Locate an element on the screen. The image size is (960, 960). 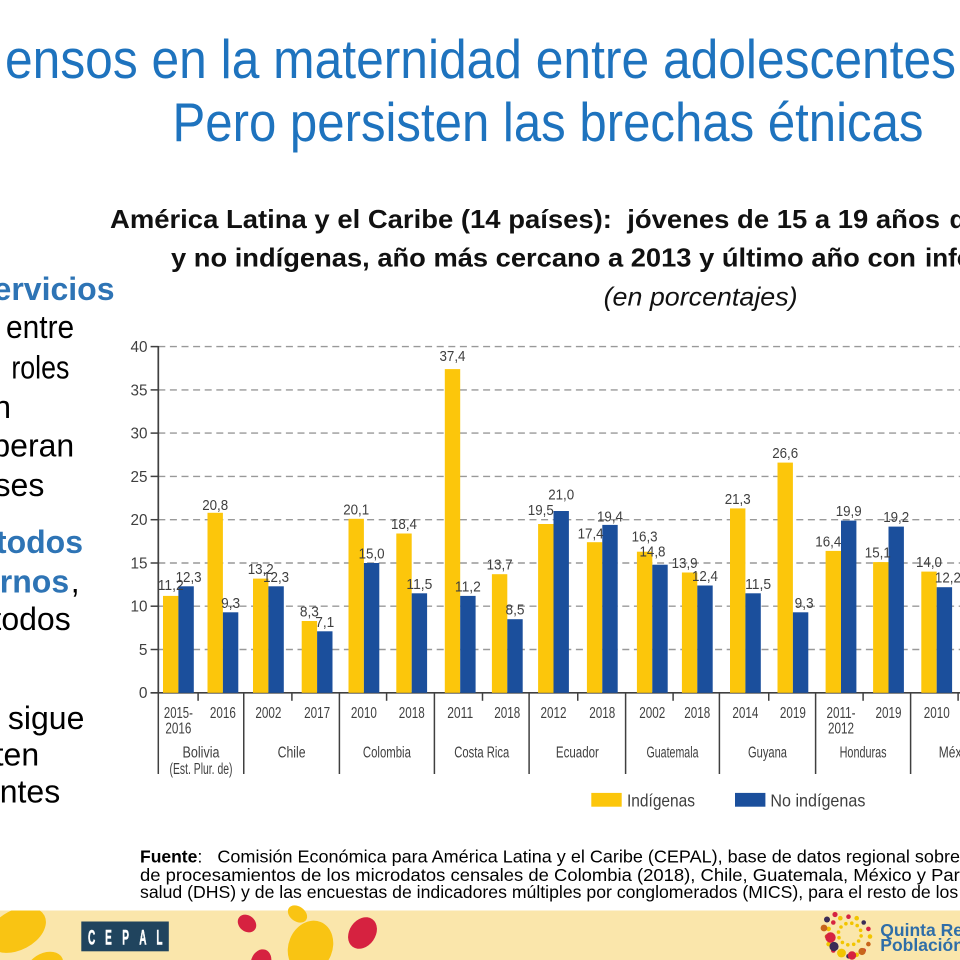
svg-text: L is located at coordinates (159, 937).